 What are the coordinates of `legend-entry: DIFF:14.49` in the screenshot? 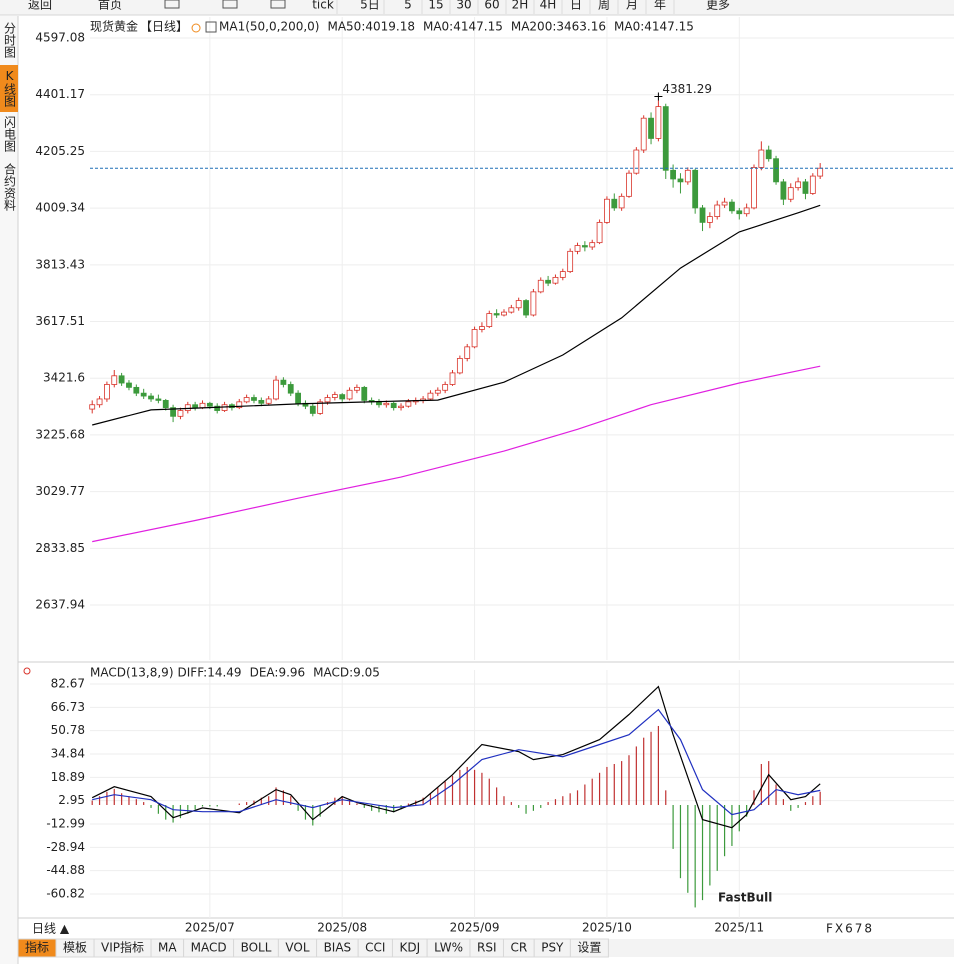 It's located at (210, 673).